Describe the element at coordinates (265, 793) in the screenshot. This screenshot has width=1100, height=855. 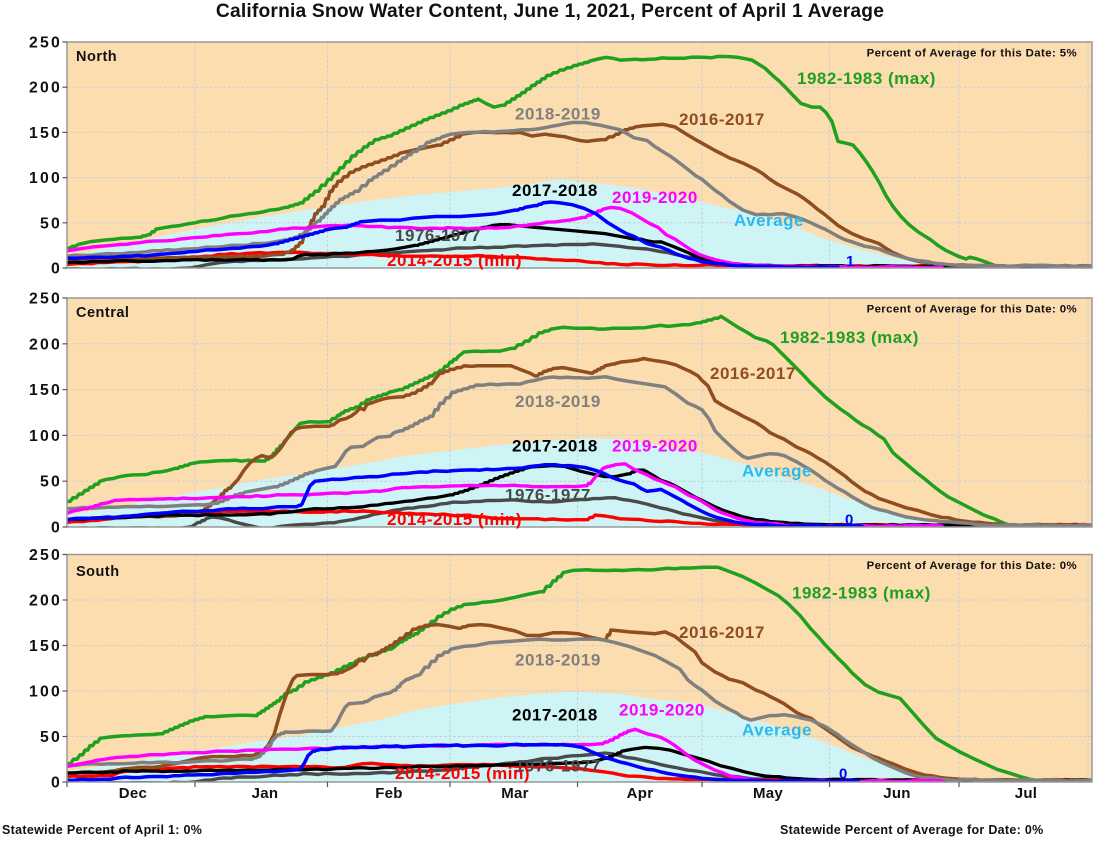
I see `svg-text: Jan` at that location.